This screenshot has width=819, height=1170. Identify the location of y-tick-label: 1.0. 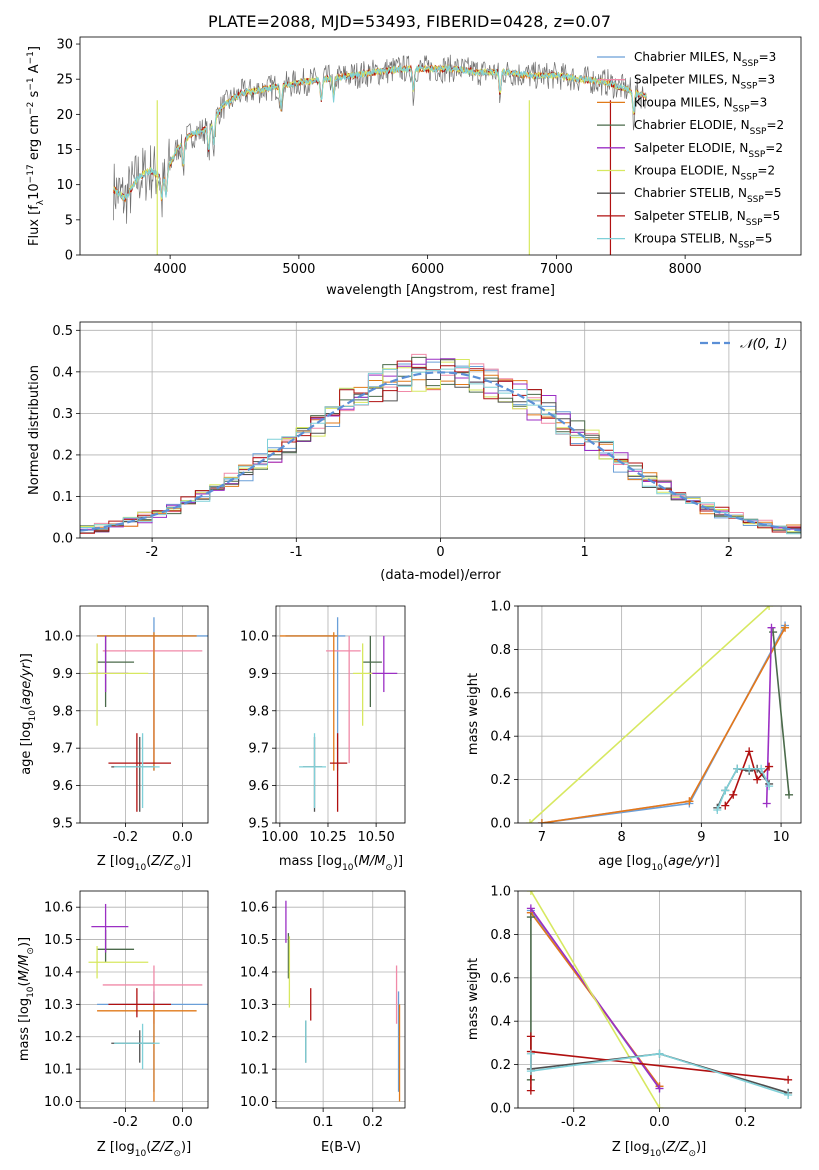
(500, 892).